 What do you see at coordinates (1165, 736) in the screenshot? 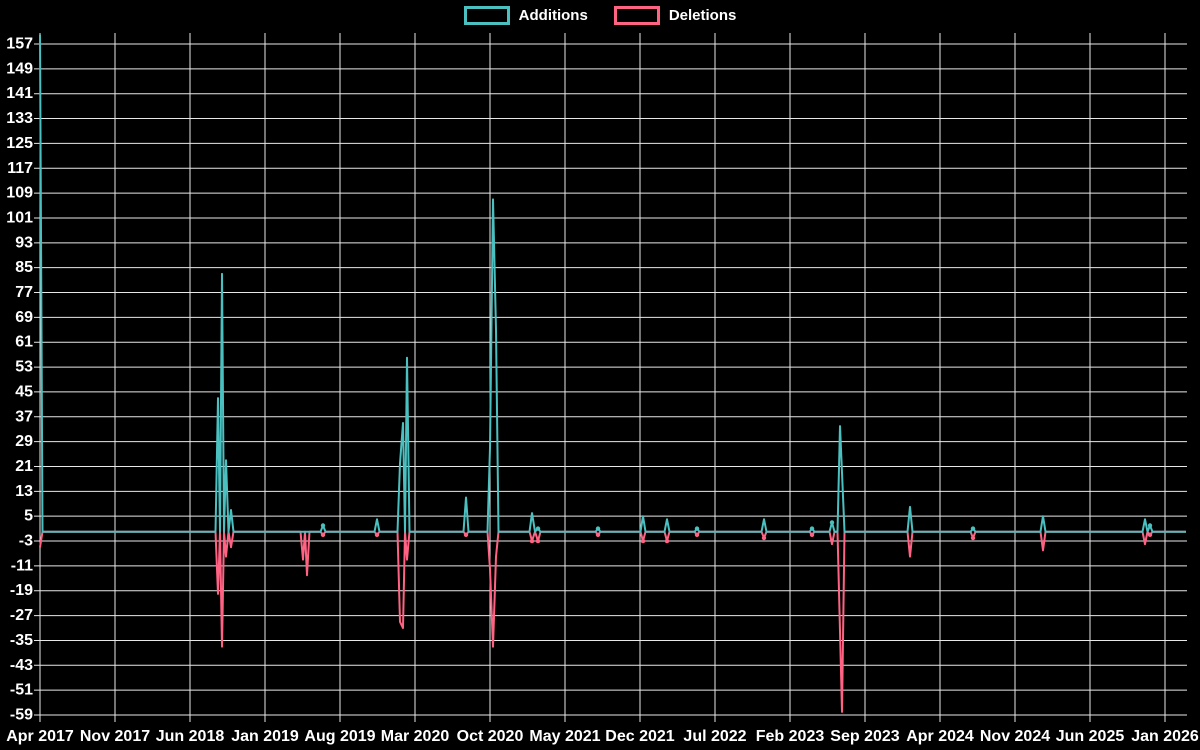
I see `x-tick-label: Jan 2026` at bounding box center [1165, 736].